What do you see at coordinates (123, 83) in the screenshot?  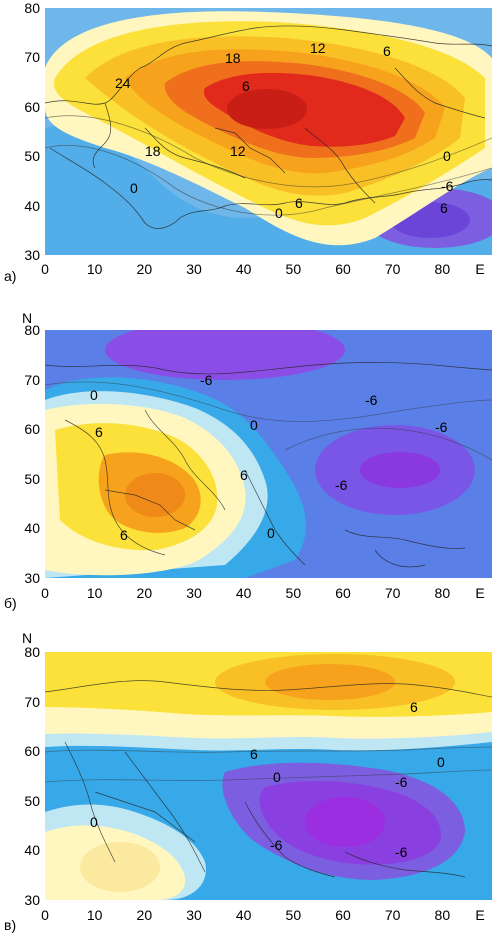 I see `contour-label: 24` at bounding box center [123, 83].